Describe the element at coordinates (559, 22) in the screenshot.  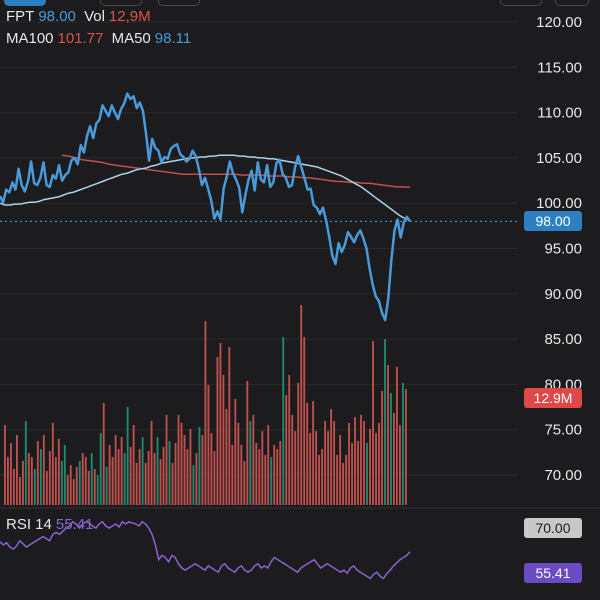
I see `price-tick-label: 120.00` at that location.